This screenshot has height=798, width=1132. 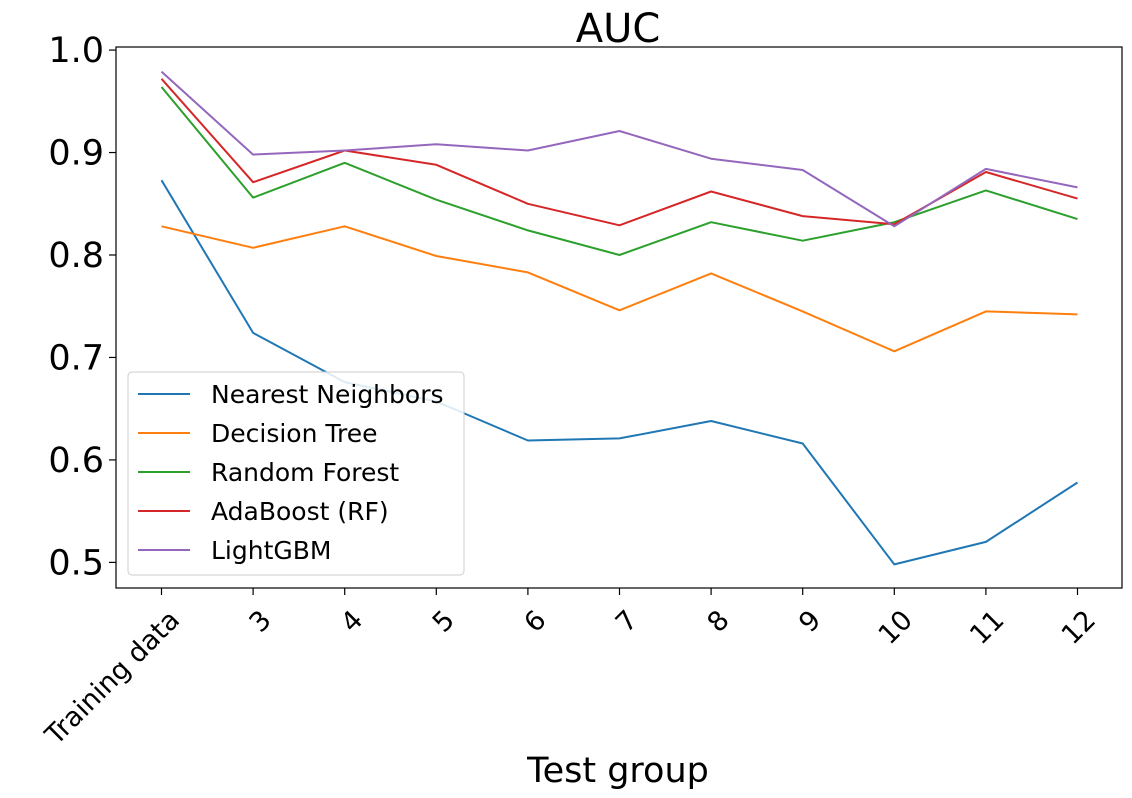 What do you see at coordinates (300, 511) in the screenshot?
I see `legend-label: AdaBoost (RF)` at bounding box center [300, 511].